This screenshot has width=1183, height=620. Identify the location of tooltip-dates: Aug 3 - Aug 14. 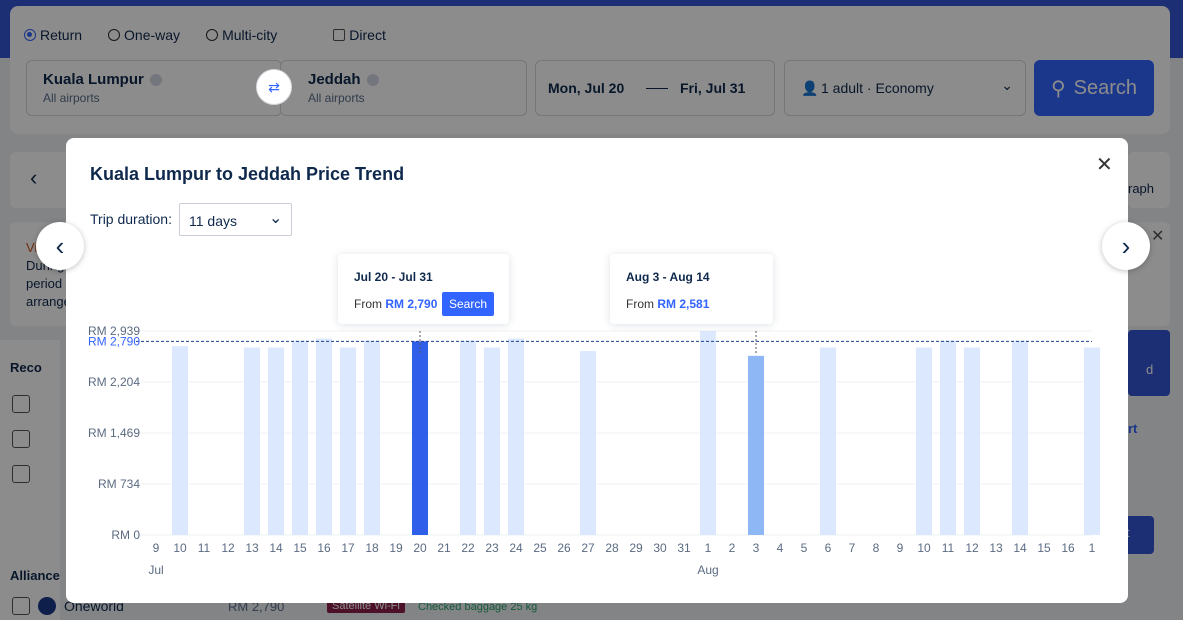
(668, 277).